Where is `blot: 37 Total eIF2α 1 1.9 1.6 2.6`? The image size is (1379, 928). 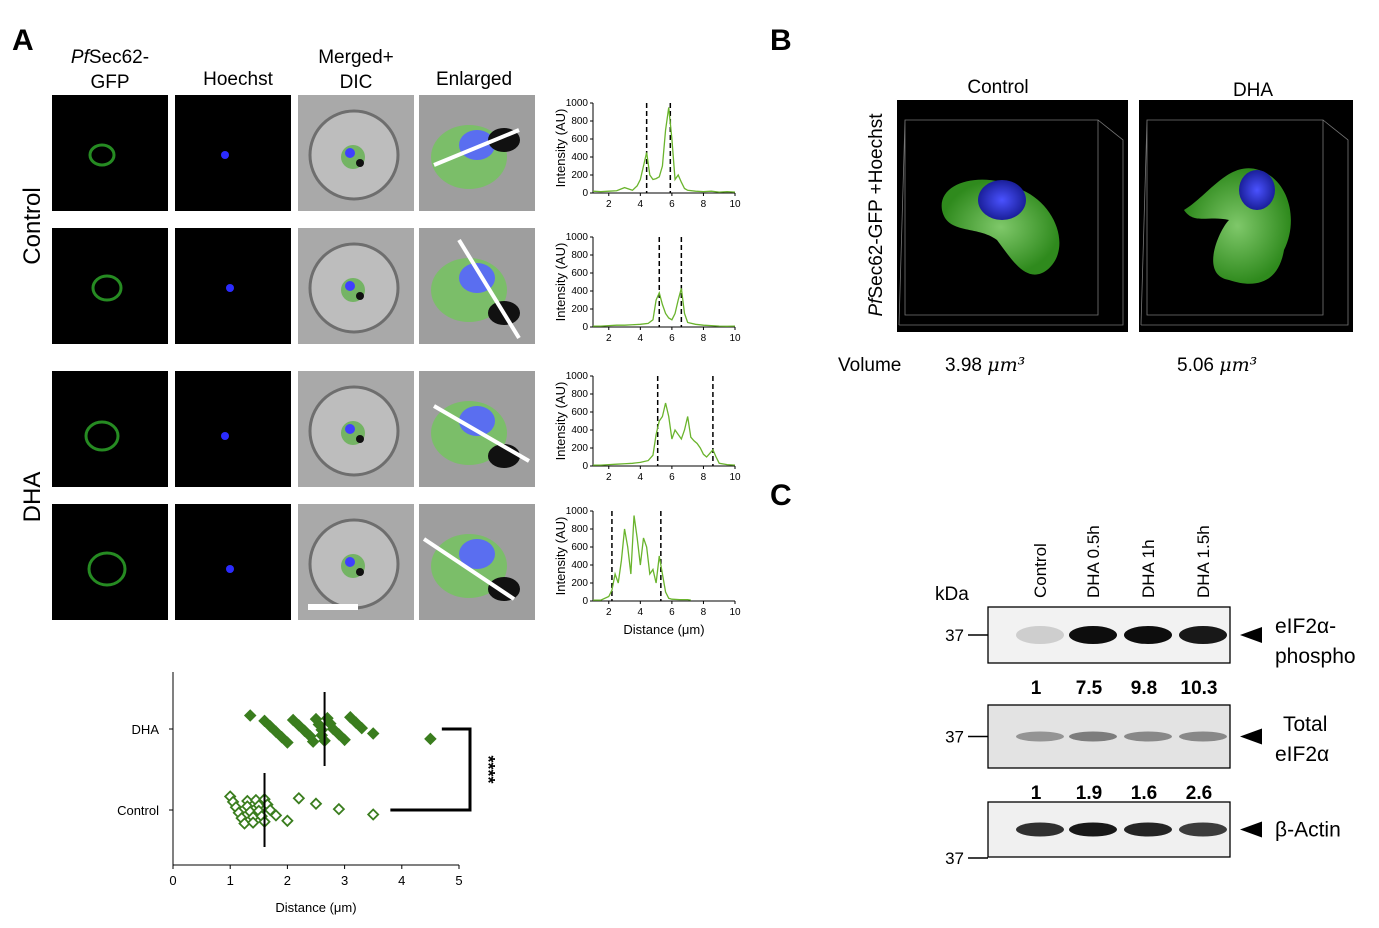 blot: 37 Total eIF2α 1 1.9 1.6 2.6 is located at coordinates (1137, 754).